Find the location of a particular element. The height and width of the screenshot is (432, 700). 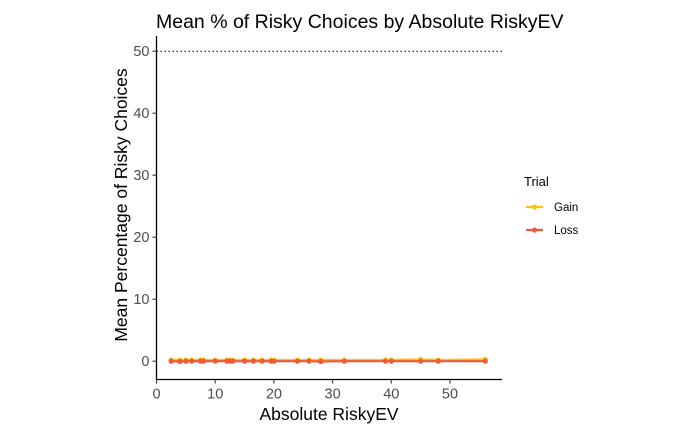

y-tick-label: 20 is located at coordinates (141, 238).